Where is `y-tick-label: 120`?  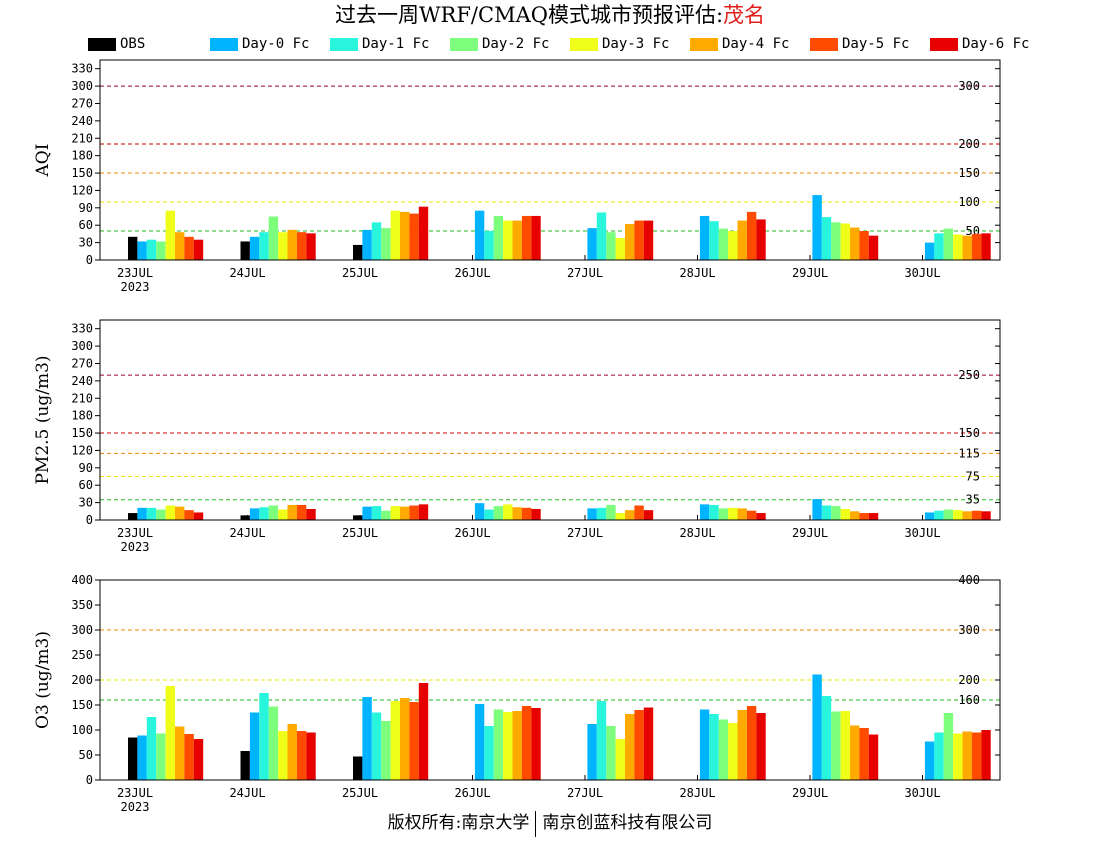
y-tick-label: 120 is located at coordinates (82, 190).